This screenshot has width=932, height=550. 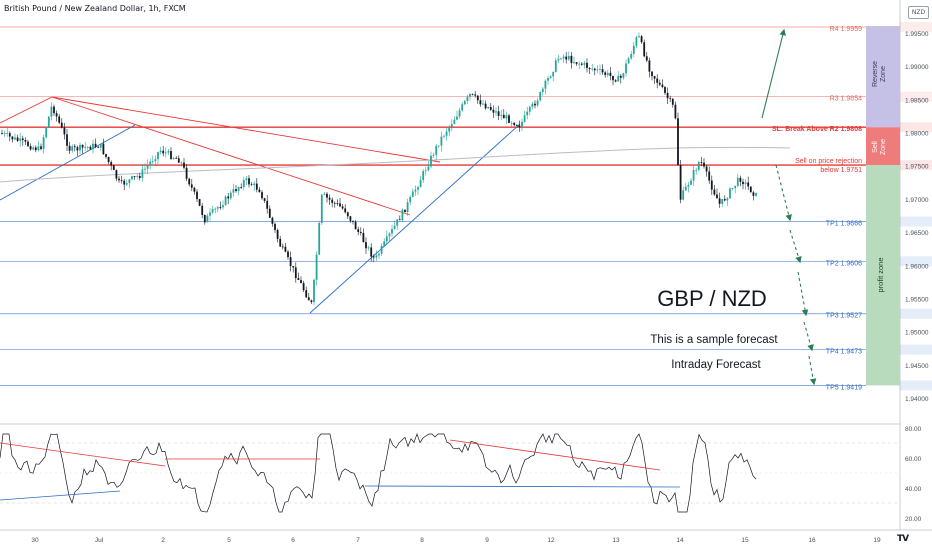 I want to click on price-tag-sell, so click(x=916, y=165).